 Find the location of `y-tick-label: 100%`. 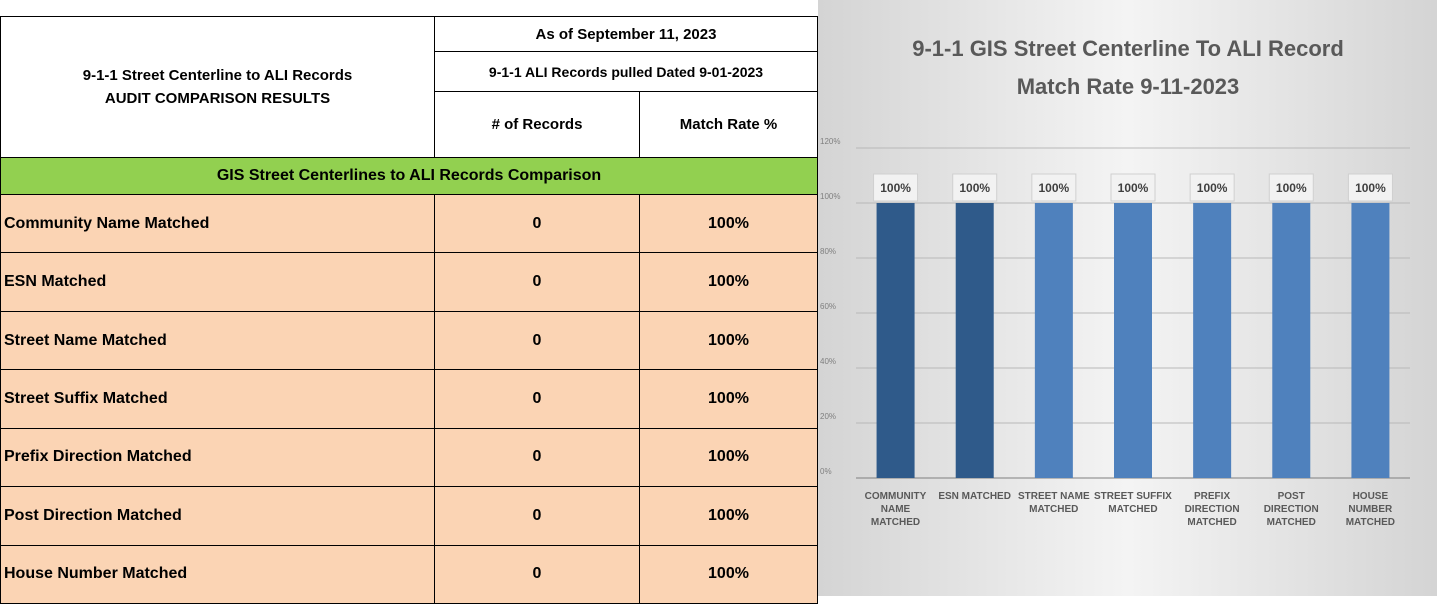

y-tick-label: 100% is located at coordinates (830, 196).